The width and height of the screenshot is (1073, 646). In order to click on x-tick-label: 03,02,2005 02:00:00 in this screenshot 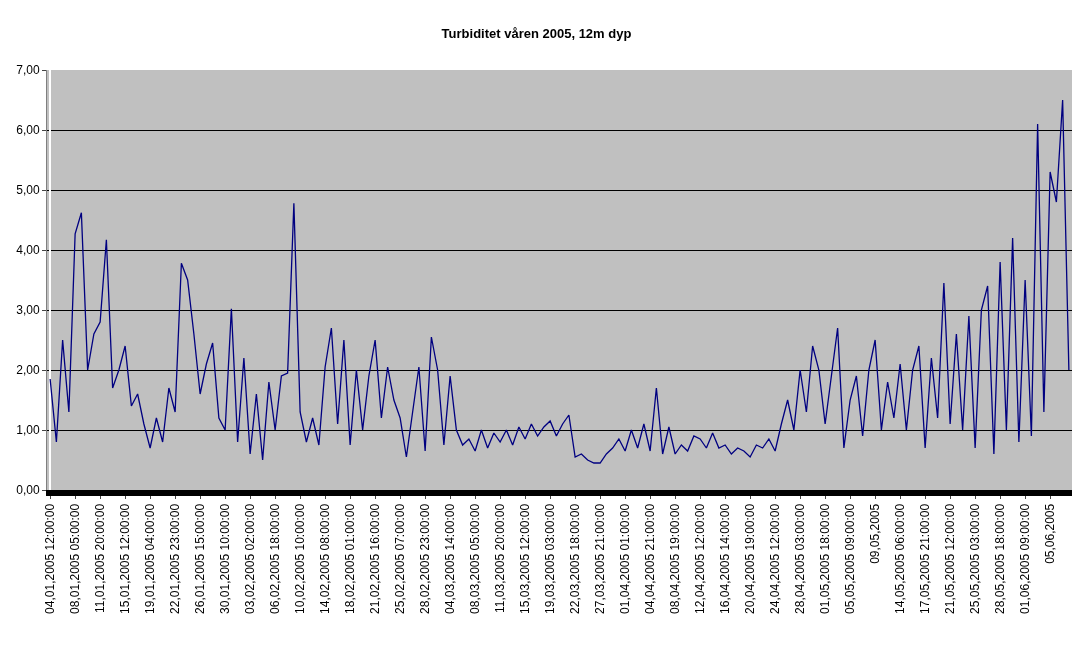, I will do `click(250, 558)`.